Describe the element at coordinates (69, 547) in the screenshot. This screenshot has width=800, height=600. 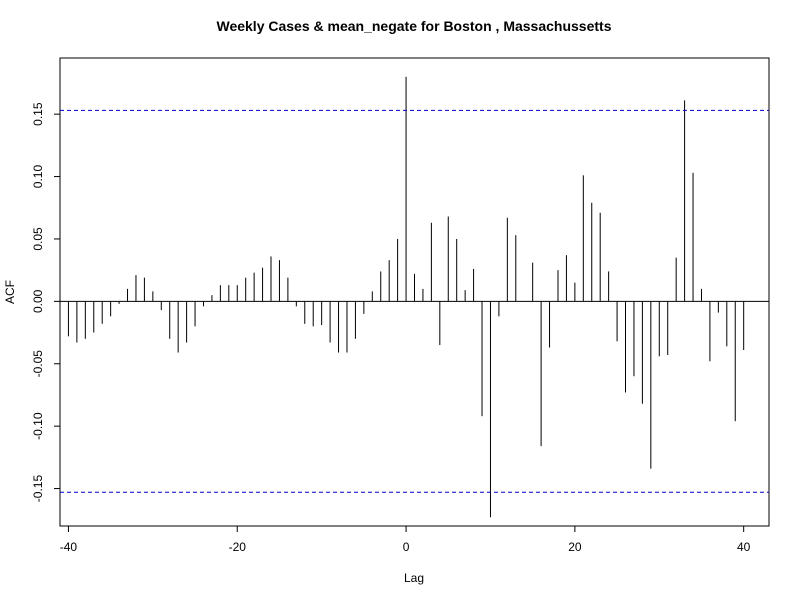
I see `x-tick-label: -40` at that location.